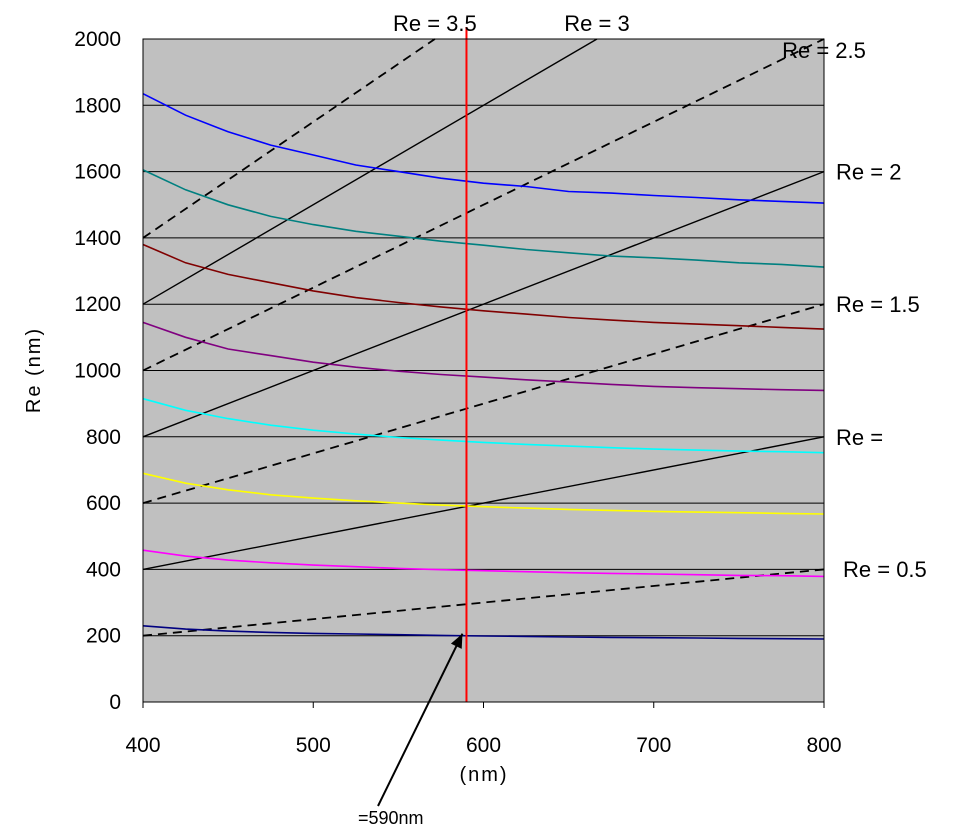 The width and height of the screenshot is (962, 835). What do you see at coordinates (97, 371) in the screenshot?
I see `y-tick-label-1000: 1000` at bounding box center [97, 371].